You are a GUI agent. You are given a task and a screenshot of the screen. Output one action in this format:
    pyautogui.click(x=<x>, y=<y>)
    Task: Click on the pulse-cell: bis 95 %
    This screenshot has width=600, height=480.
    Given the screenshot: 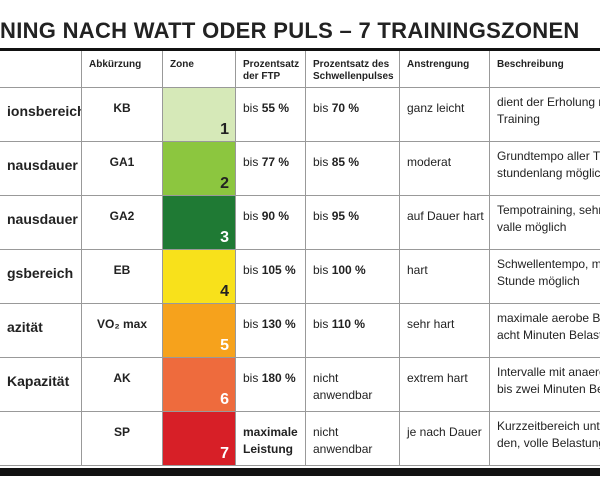 What is the action you would take?
    pyautogui.click(x=353, y=223)
    